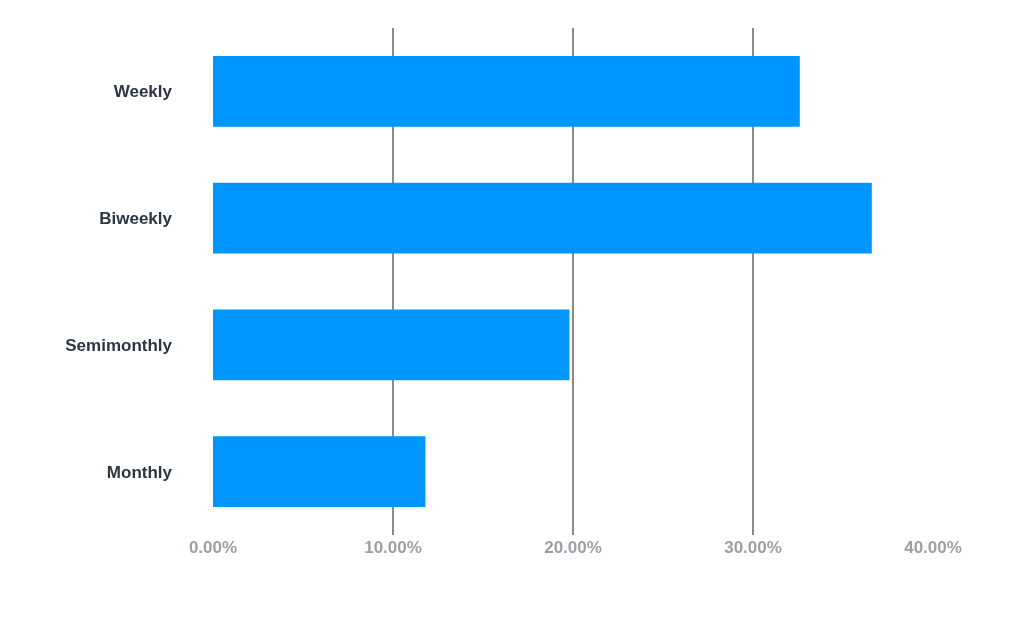  I want to click on x-tick-label: 30.00%, so click(753, 547).